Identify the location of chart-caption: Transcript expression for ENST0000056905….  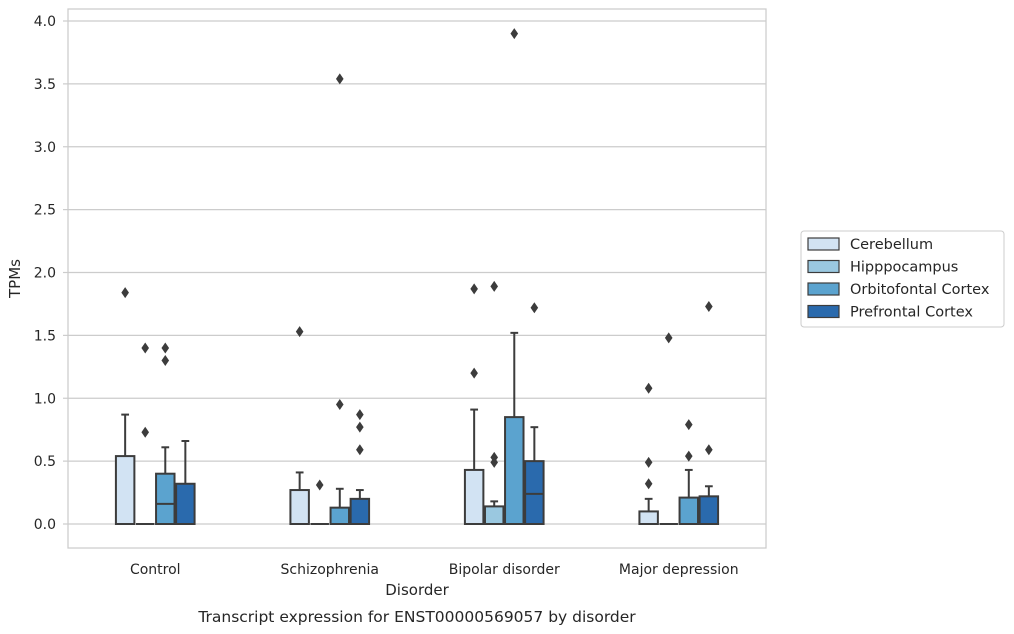
(416, 617).